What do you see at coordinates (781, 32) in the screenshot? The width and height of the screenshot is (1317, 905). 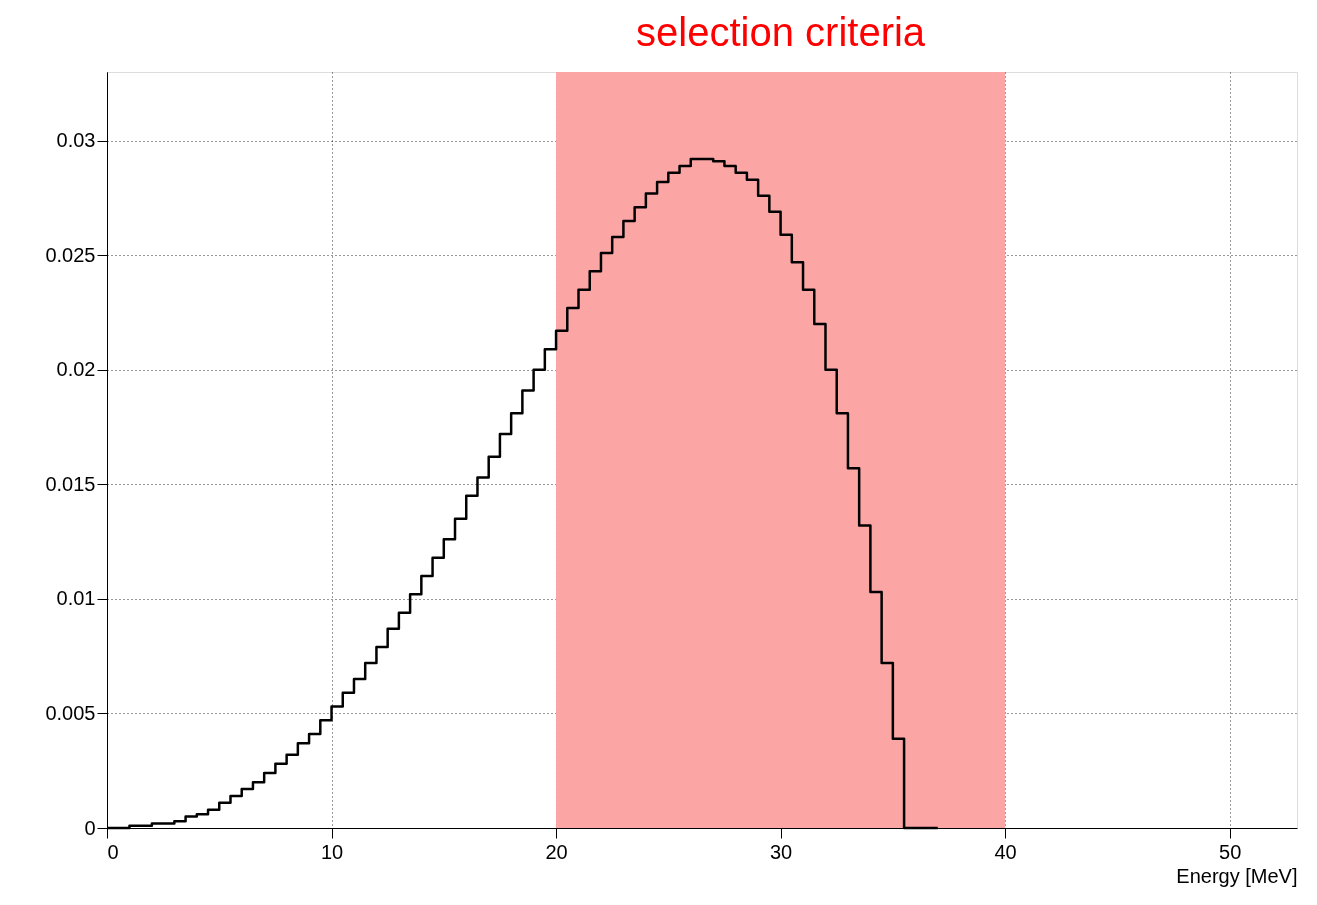 I see `band-label: selection criteria` at bounding box center [781, 32].